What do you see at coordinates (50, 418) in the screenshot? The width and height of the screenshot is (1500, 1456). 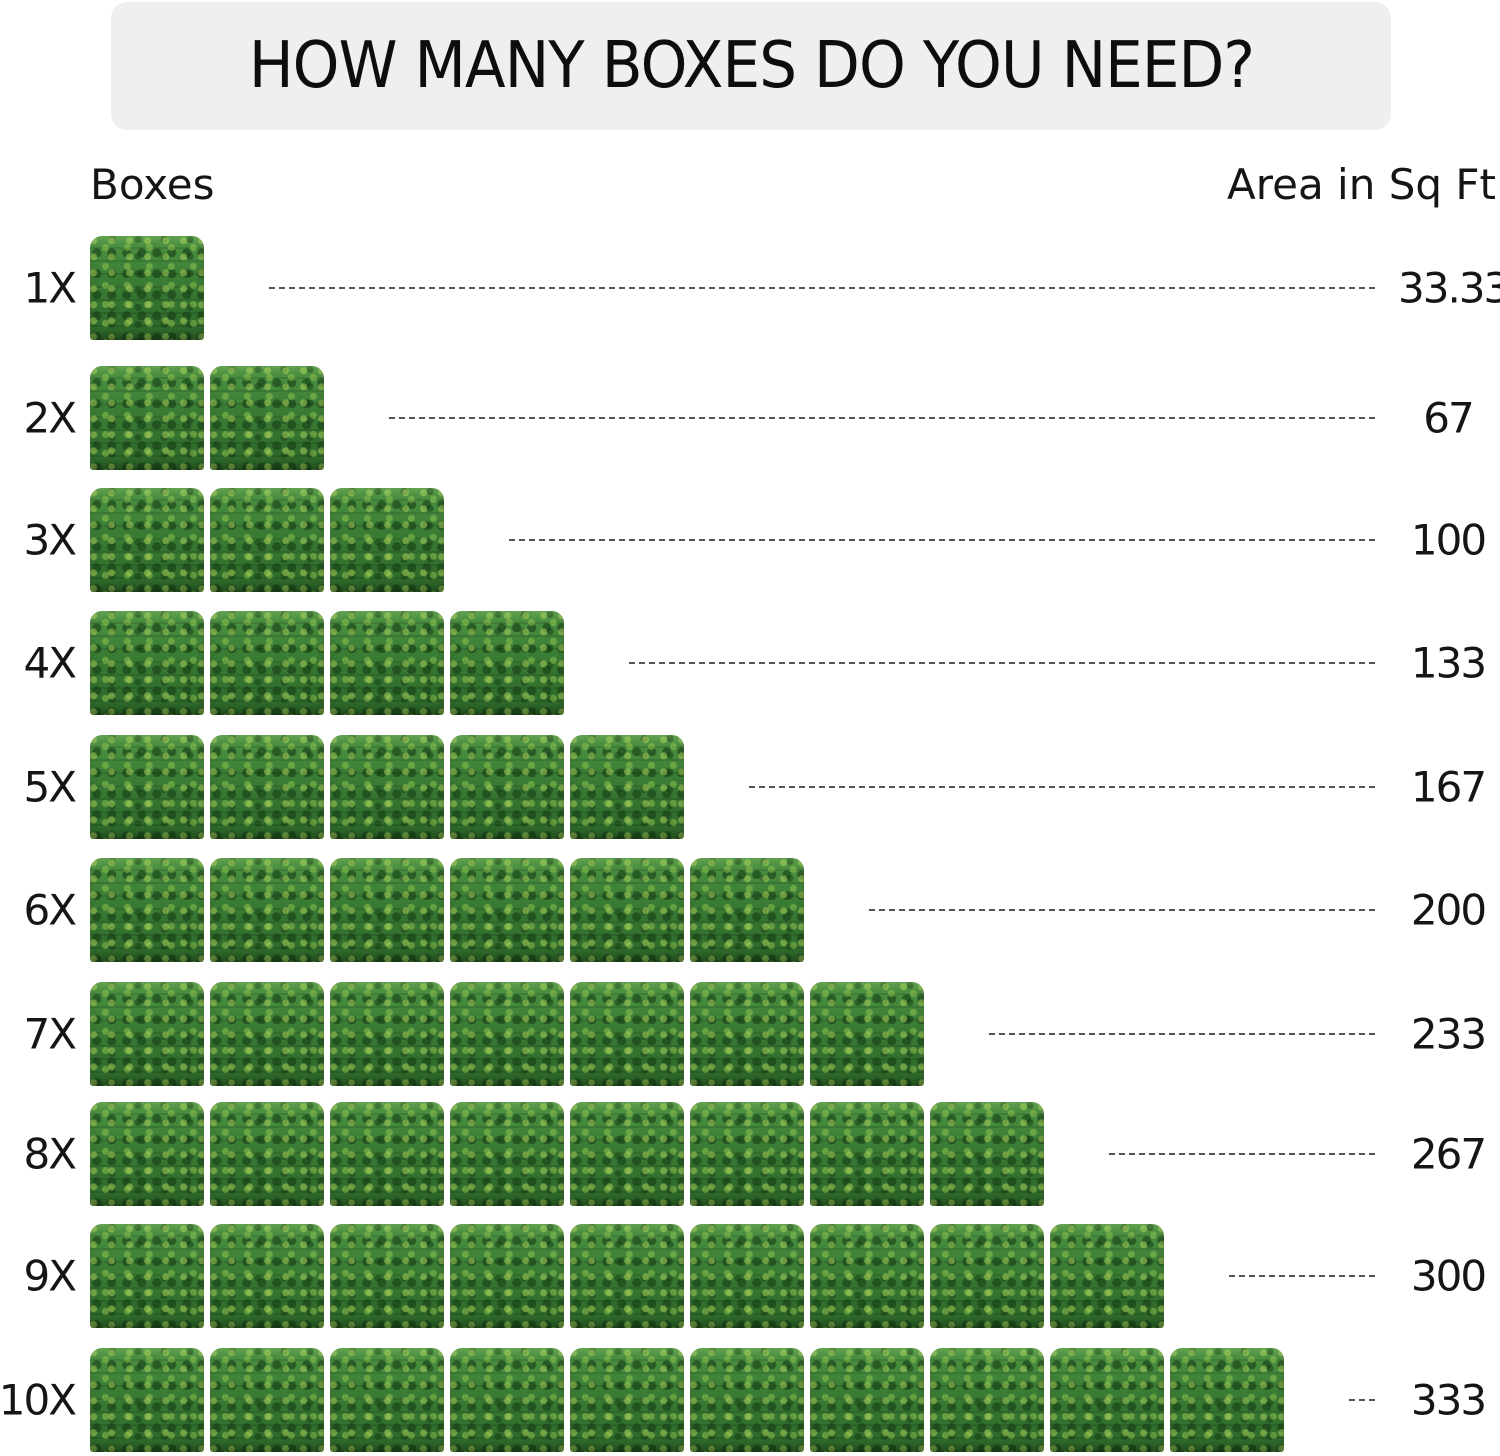 I see `box-count-label: 2X` at bounding box center [50, 418].